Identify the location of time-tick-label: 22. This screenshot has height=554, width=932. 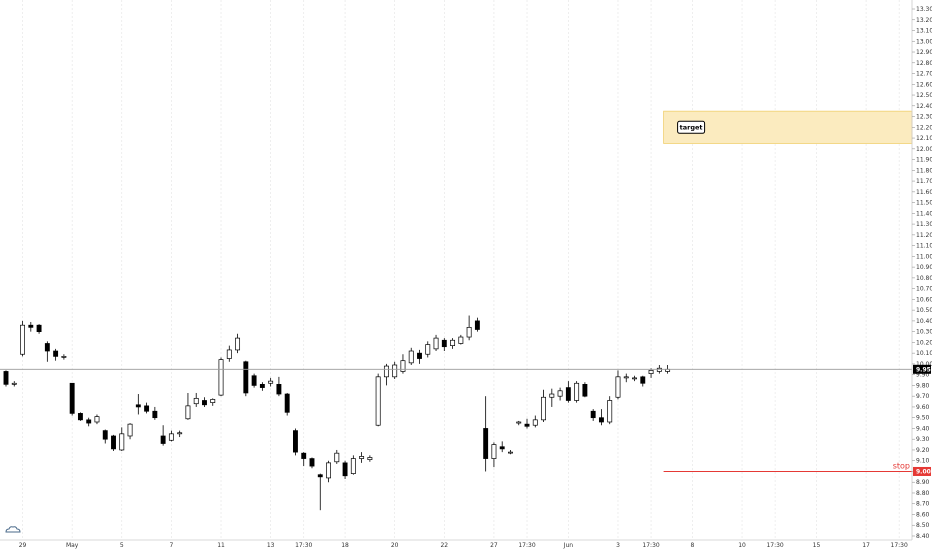
(444, 545).